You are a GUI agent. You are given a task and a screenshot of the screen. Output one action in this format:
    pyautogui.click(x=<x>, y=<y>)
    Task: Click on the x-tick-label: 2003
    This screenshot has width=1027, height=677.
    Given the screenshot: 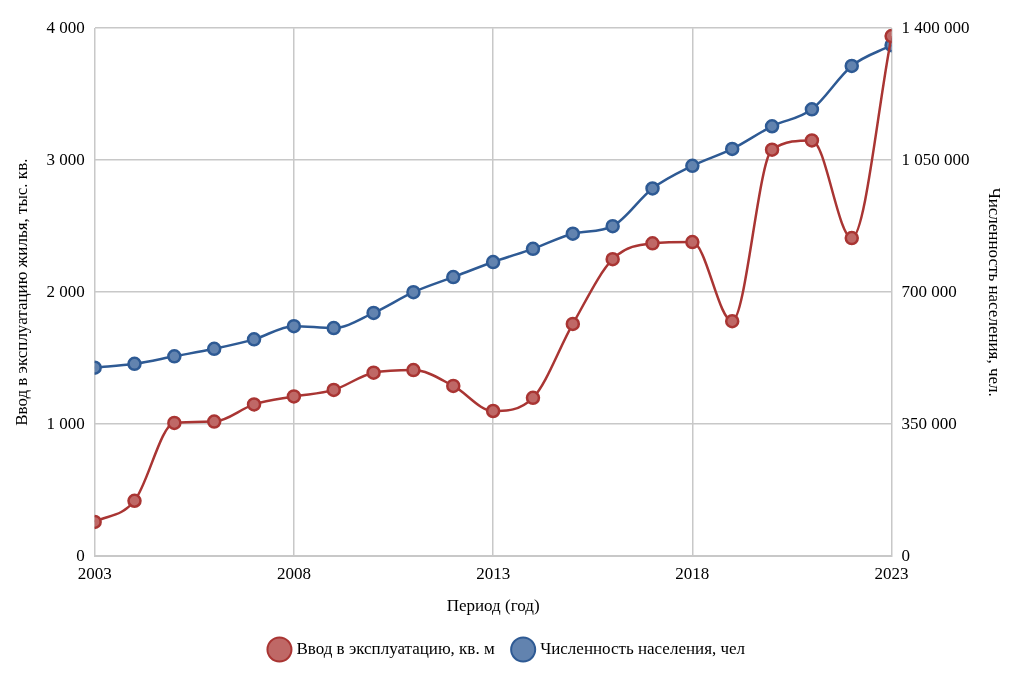 What is the action you would take?
    pyautogui.click(x=94, y=573)
    